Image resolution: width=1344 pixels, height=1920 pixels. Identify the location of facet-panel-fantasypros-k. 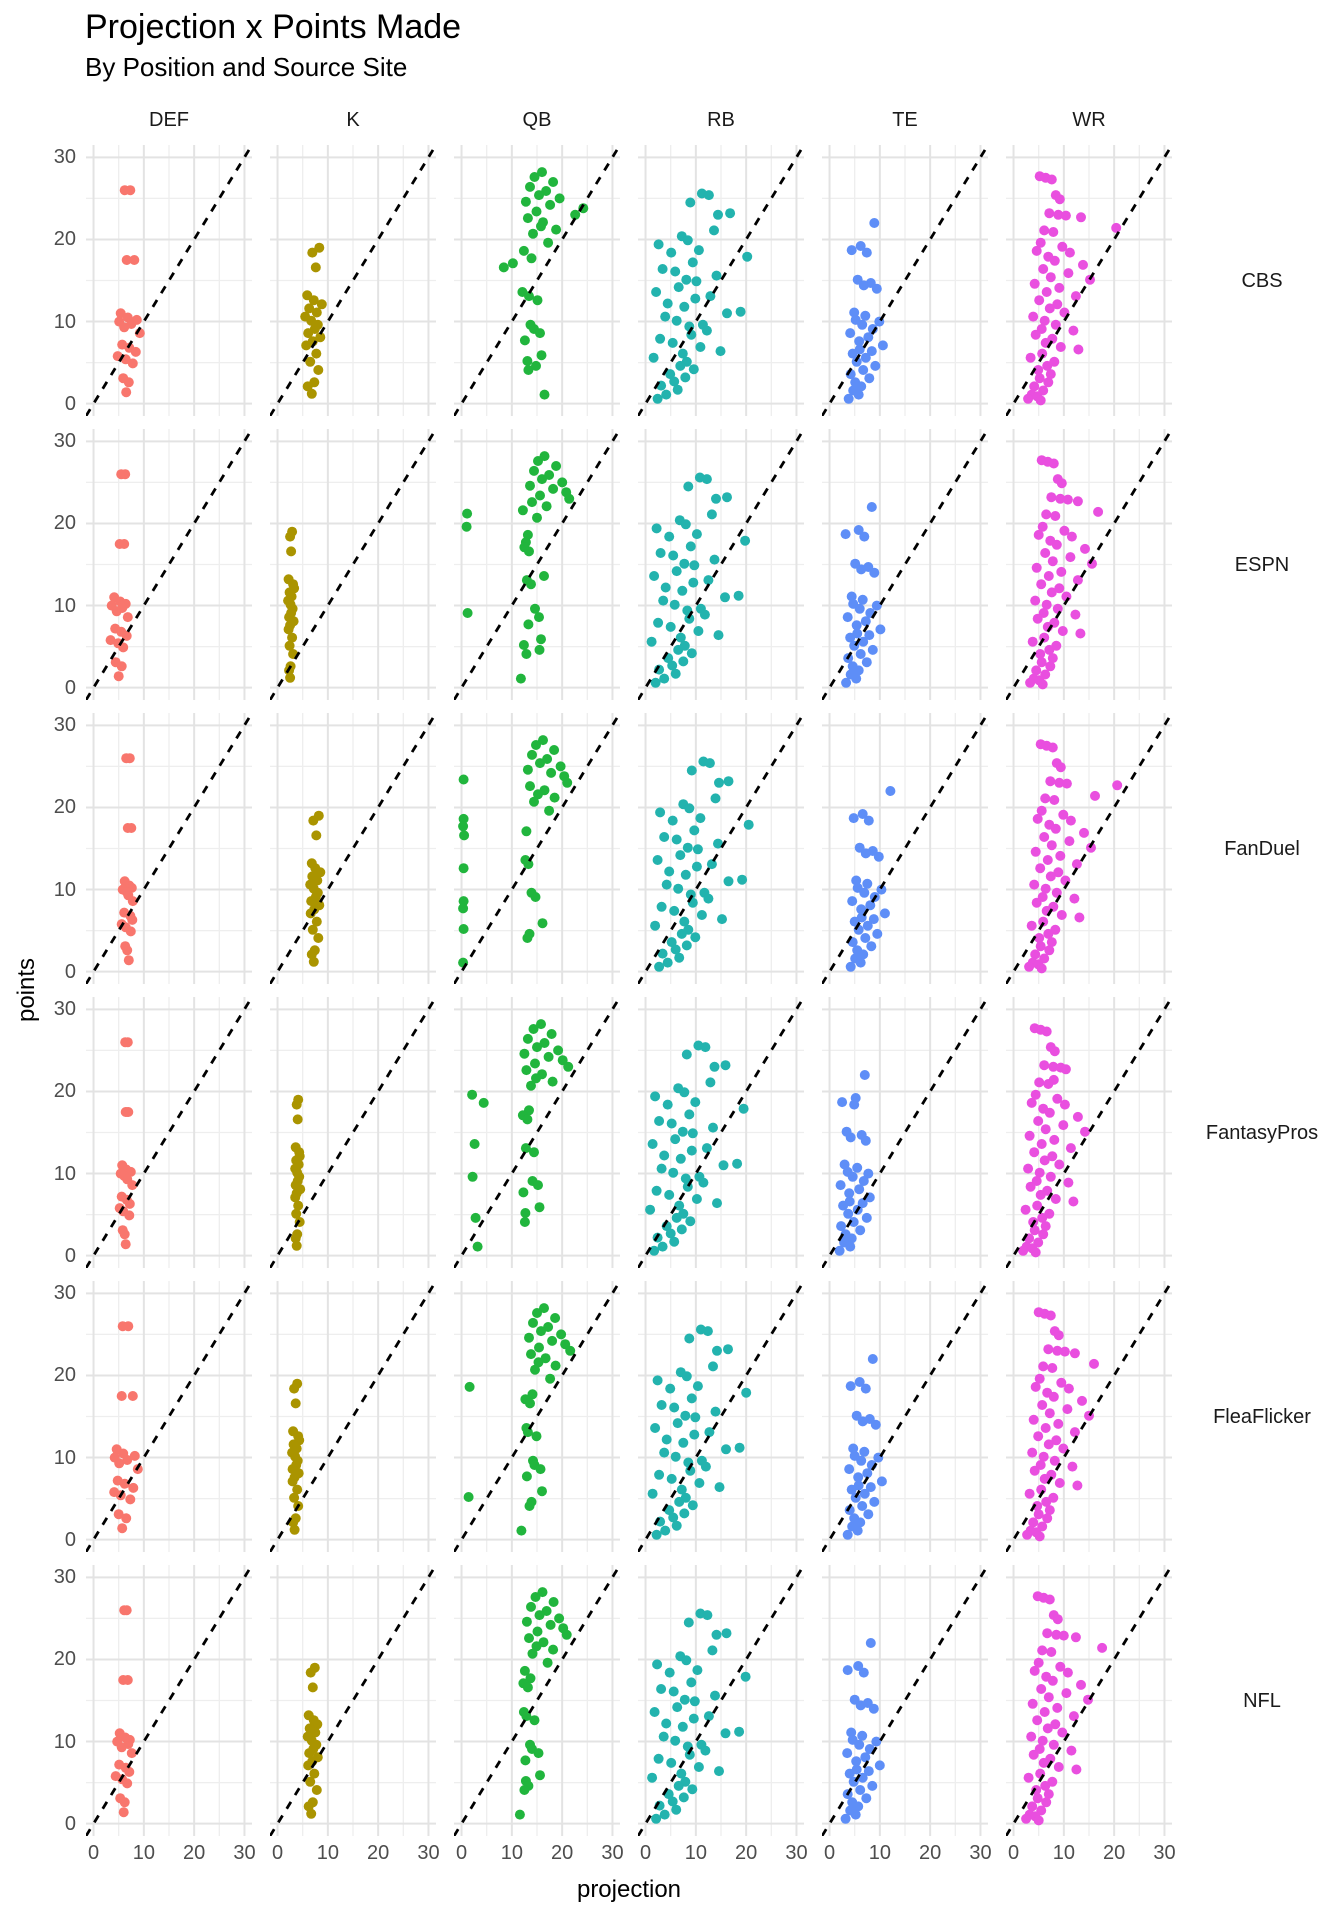
(353, 1132).